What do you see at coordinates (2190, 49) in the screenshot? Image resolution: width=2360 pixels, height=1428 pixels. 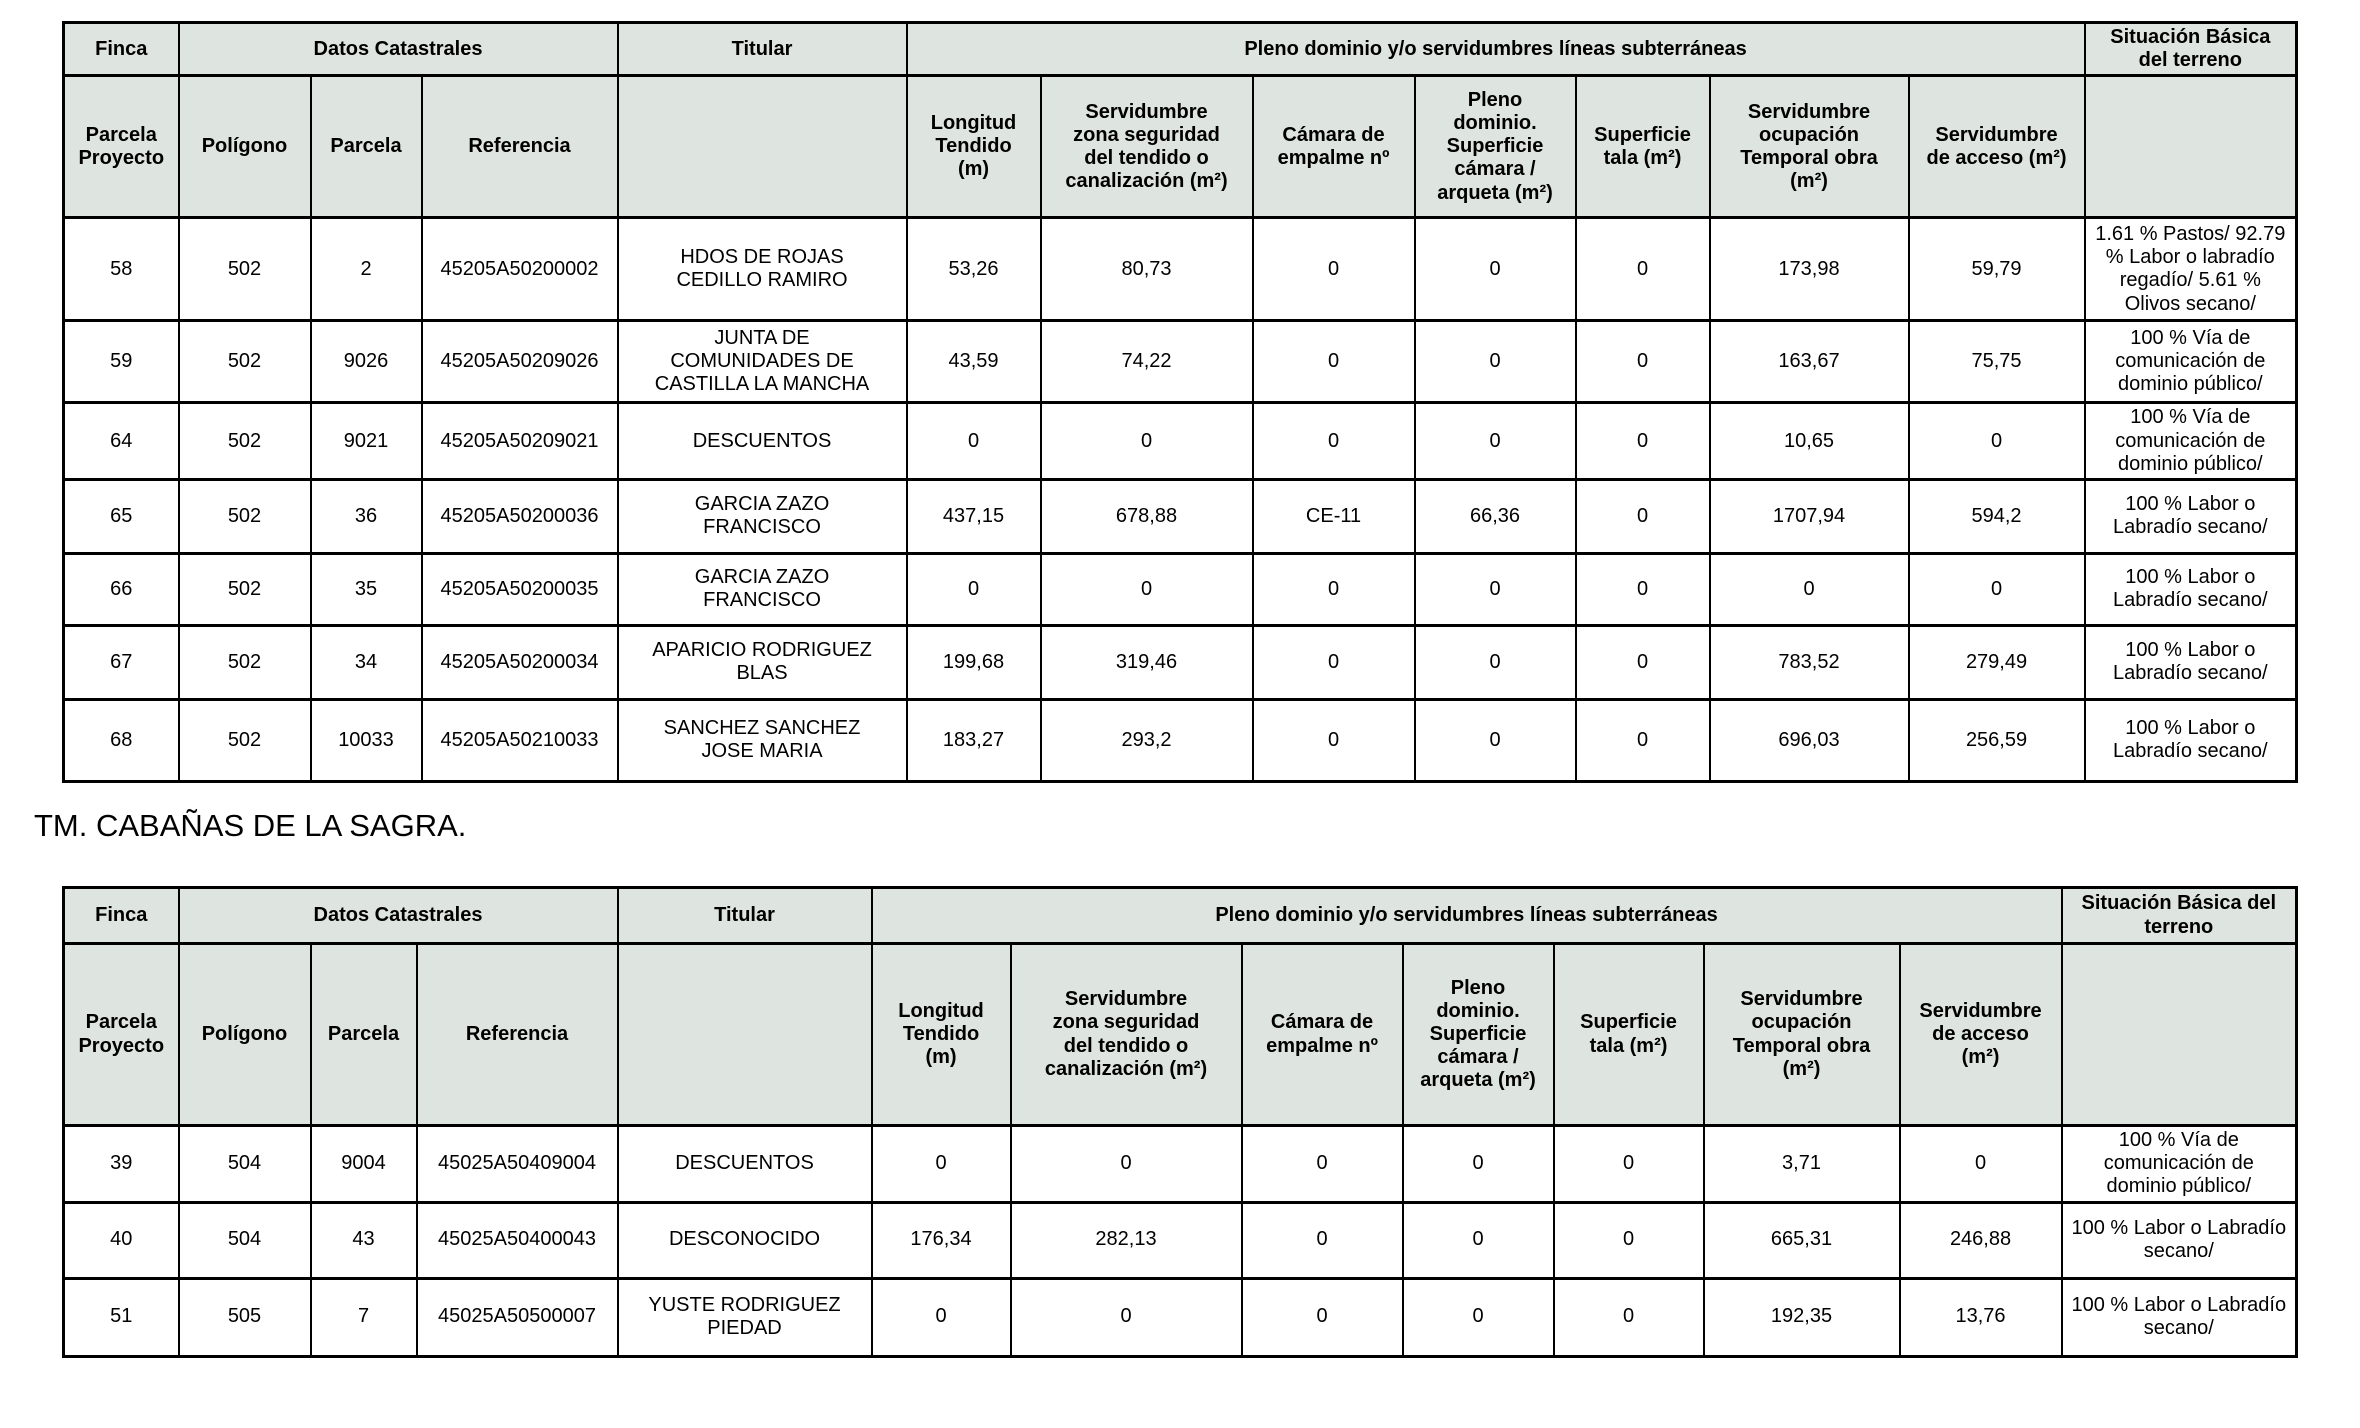 I see `header-situacion-basica: Situación Básica del terreno` at bounding box center [2190, 49].